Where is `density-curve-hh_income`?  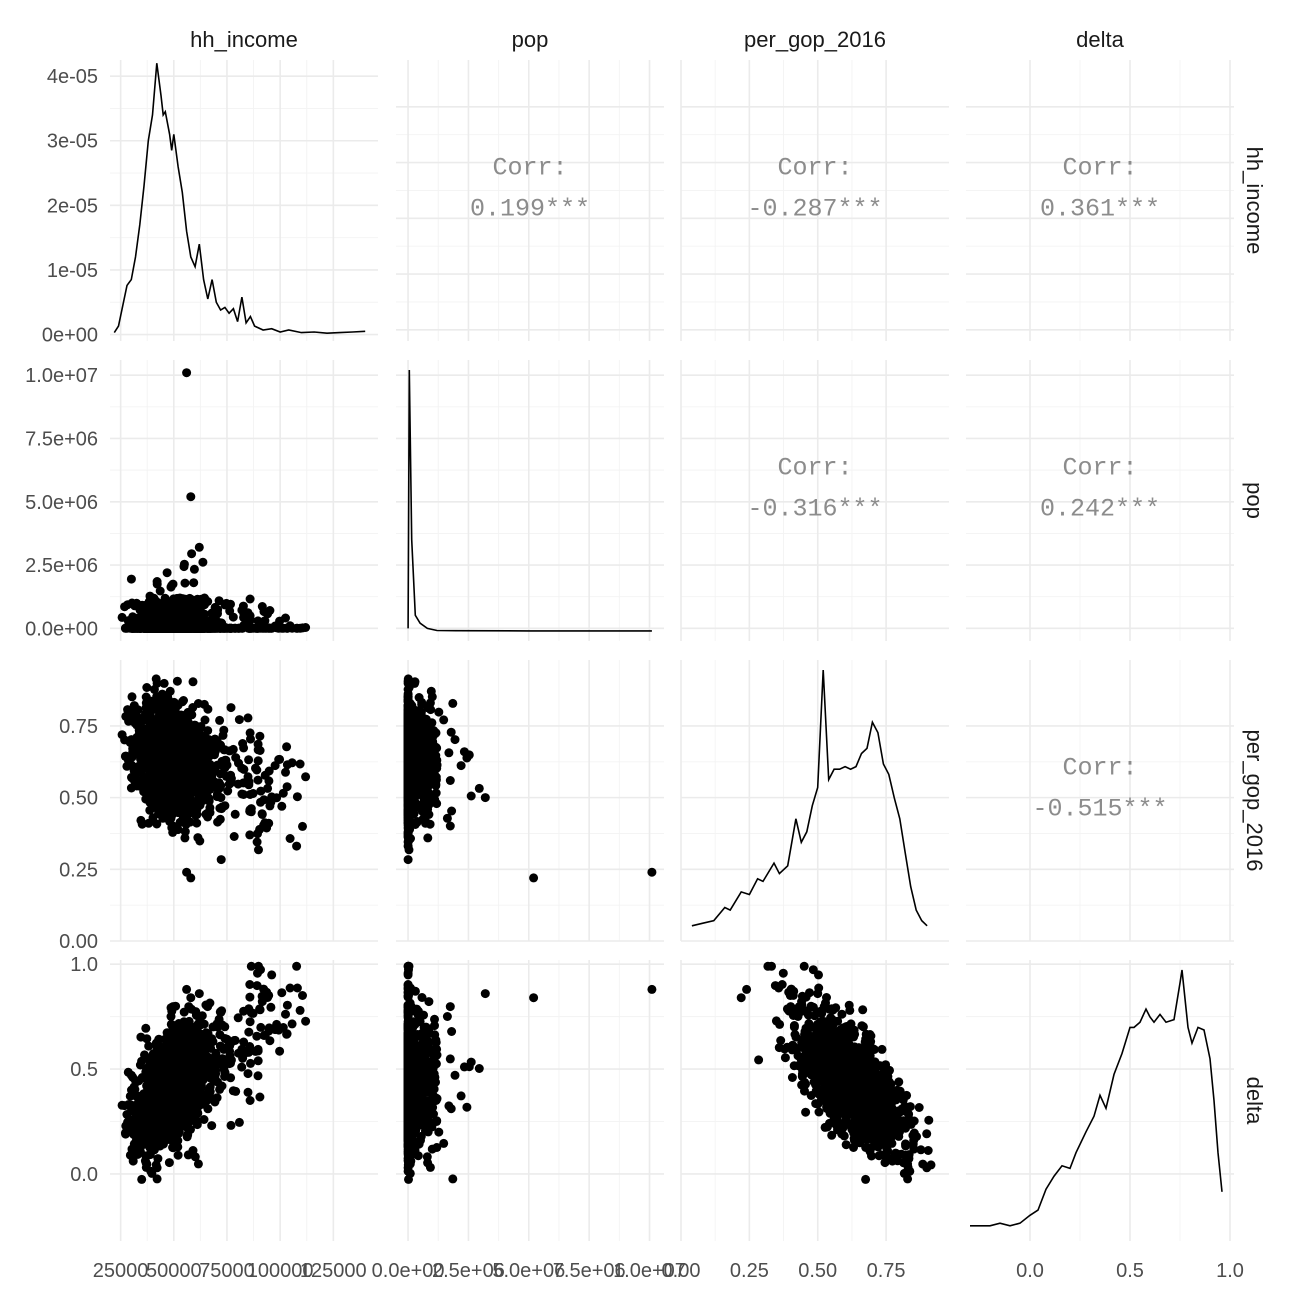 density-curve-hh_income is located at coordinates (239, 199).